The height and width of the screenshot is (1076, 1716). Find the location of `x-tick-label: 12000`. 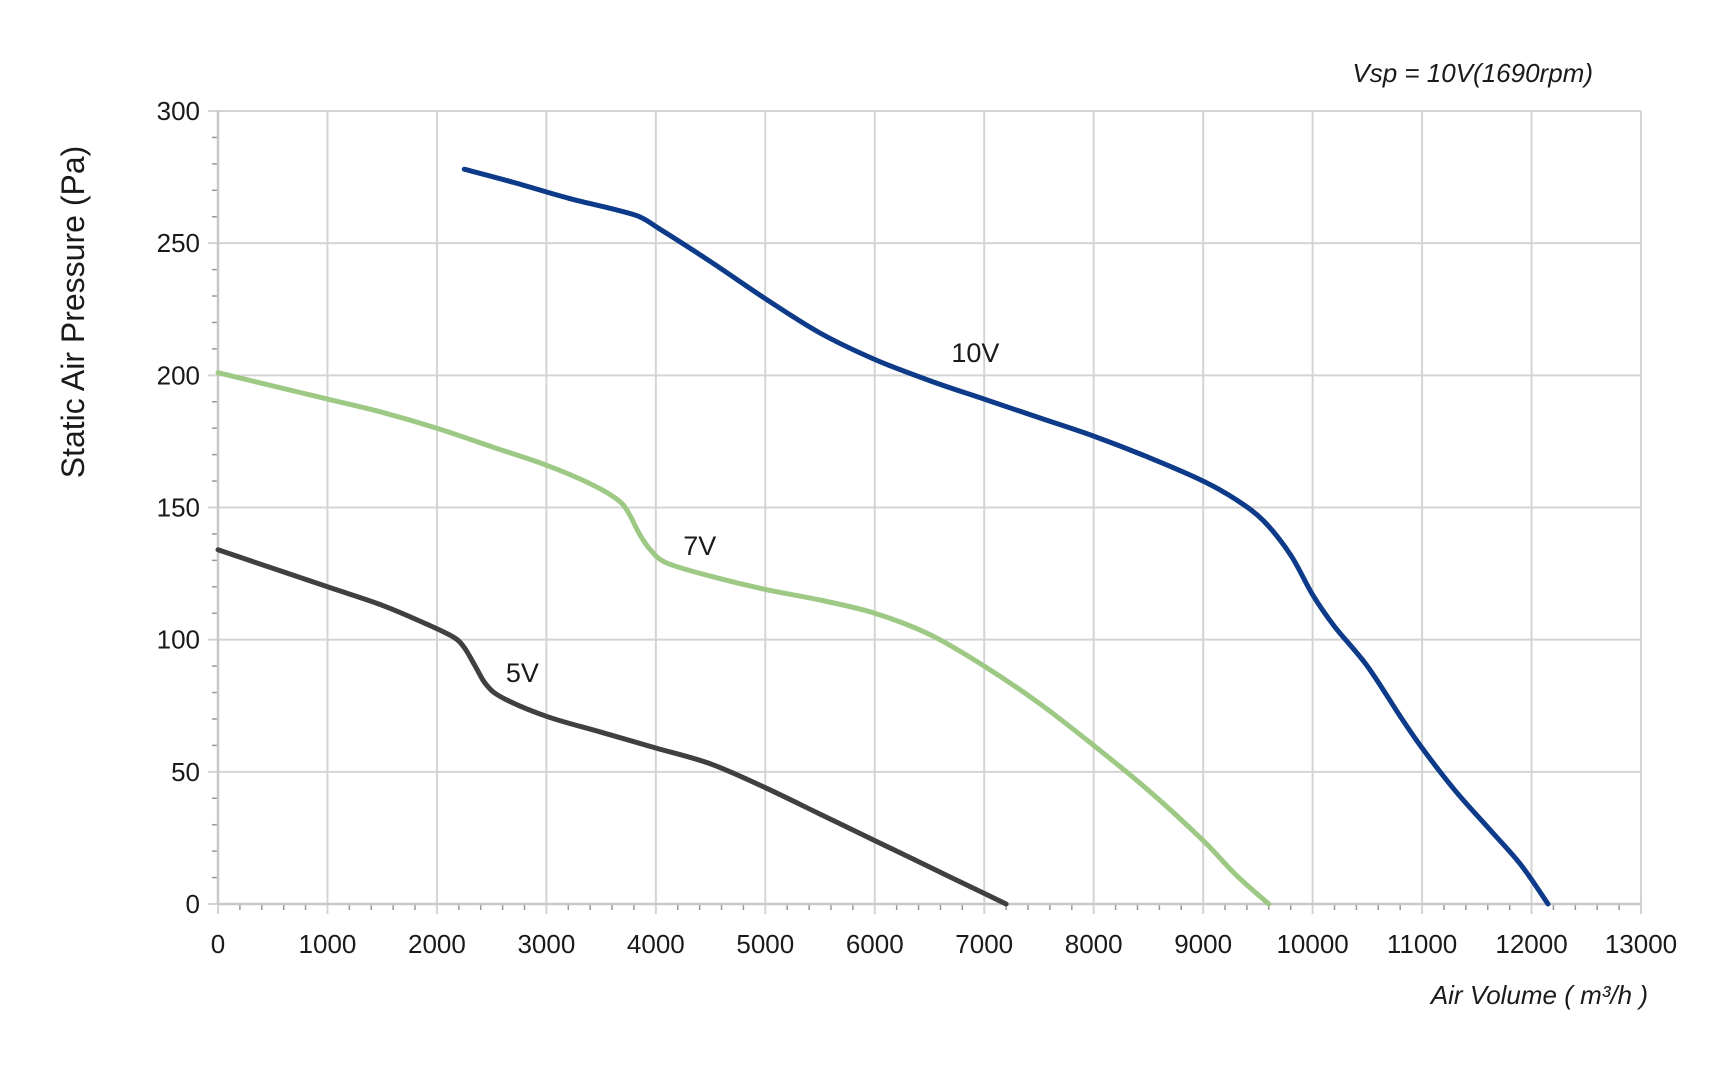

x-tick-label: 12000 is located at coordinates (1531, 944).